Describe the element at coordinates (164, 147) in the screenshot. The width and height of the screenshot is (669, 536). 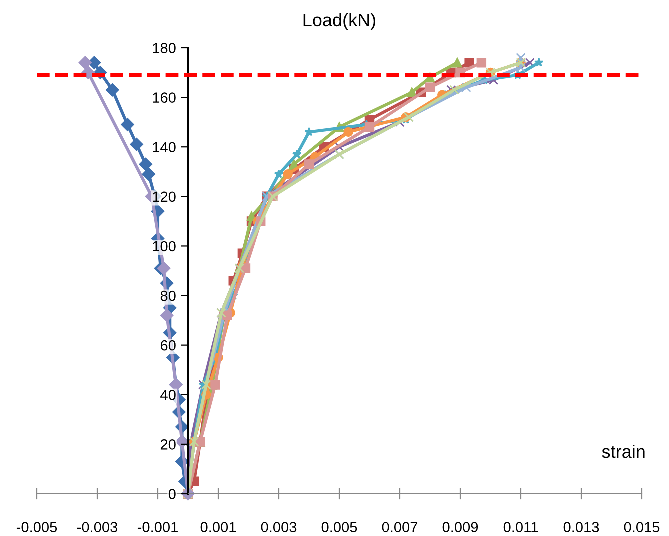
I see `y-tick-label: 140` at that location.